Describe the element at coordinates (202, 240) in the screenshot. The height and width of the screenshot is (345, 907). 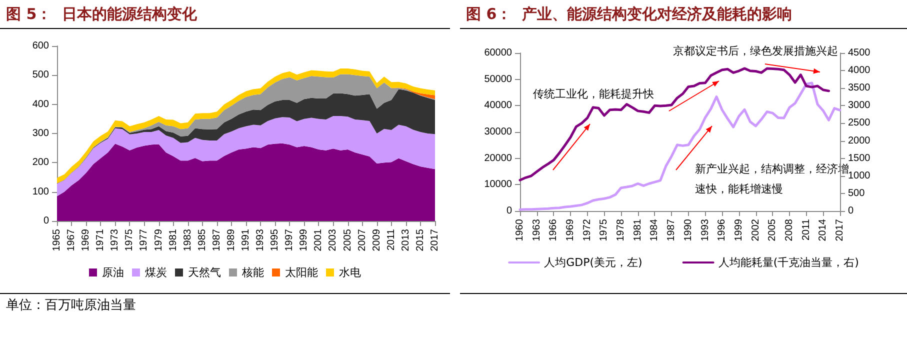
I see `x-tick-label: 1985` at that location.